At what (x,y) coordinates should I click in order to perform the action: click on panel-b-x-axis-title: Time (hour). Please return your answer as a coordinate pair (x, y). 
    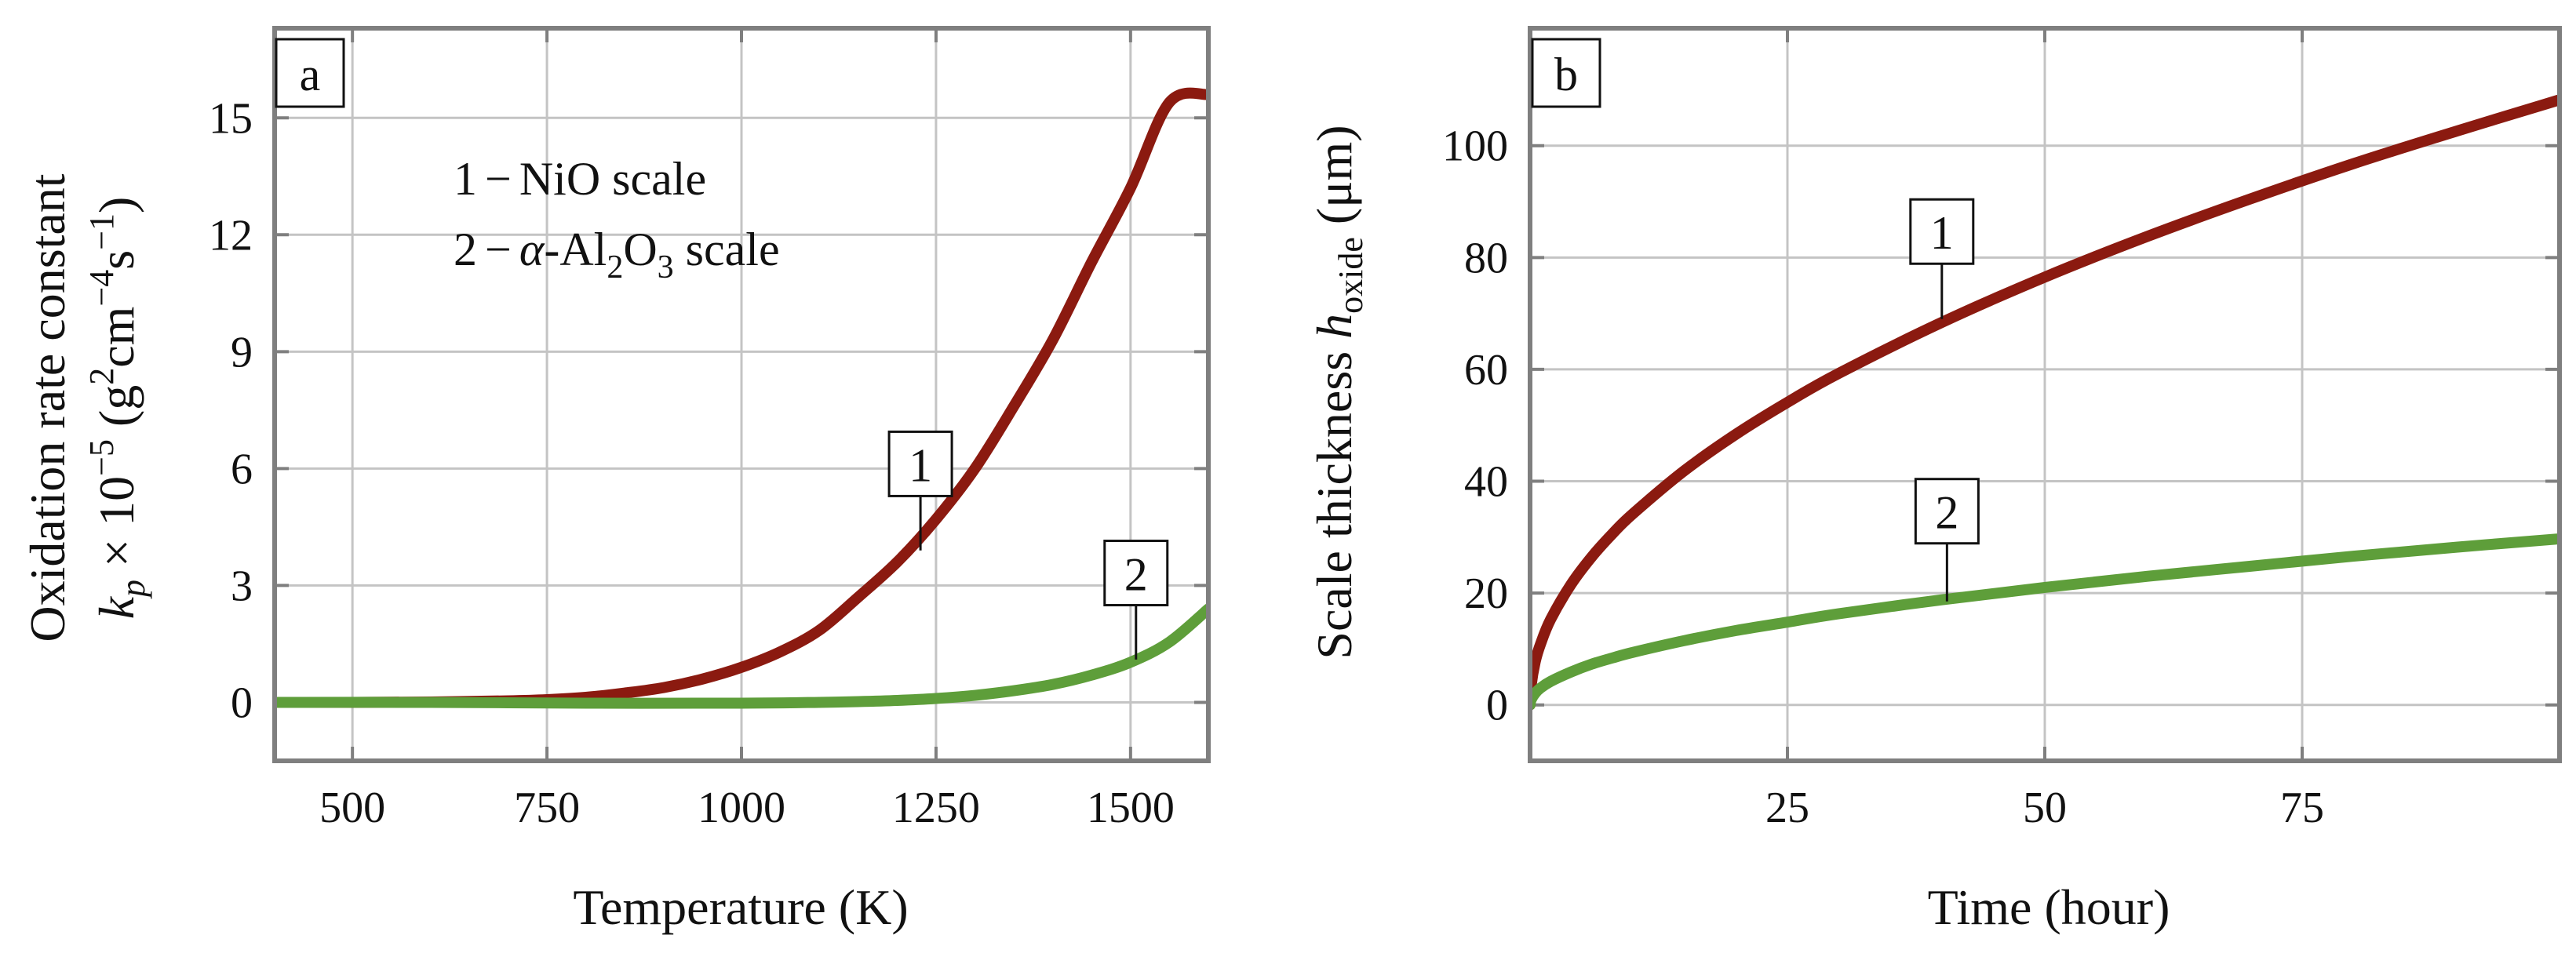
    Looking at the image, I should click on (2049, 907).